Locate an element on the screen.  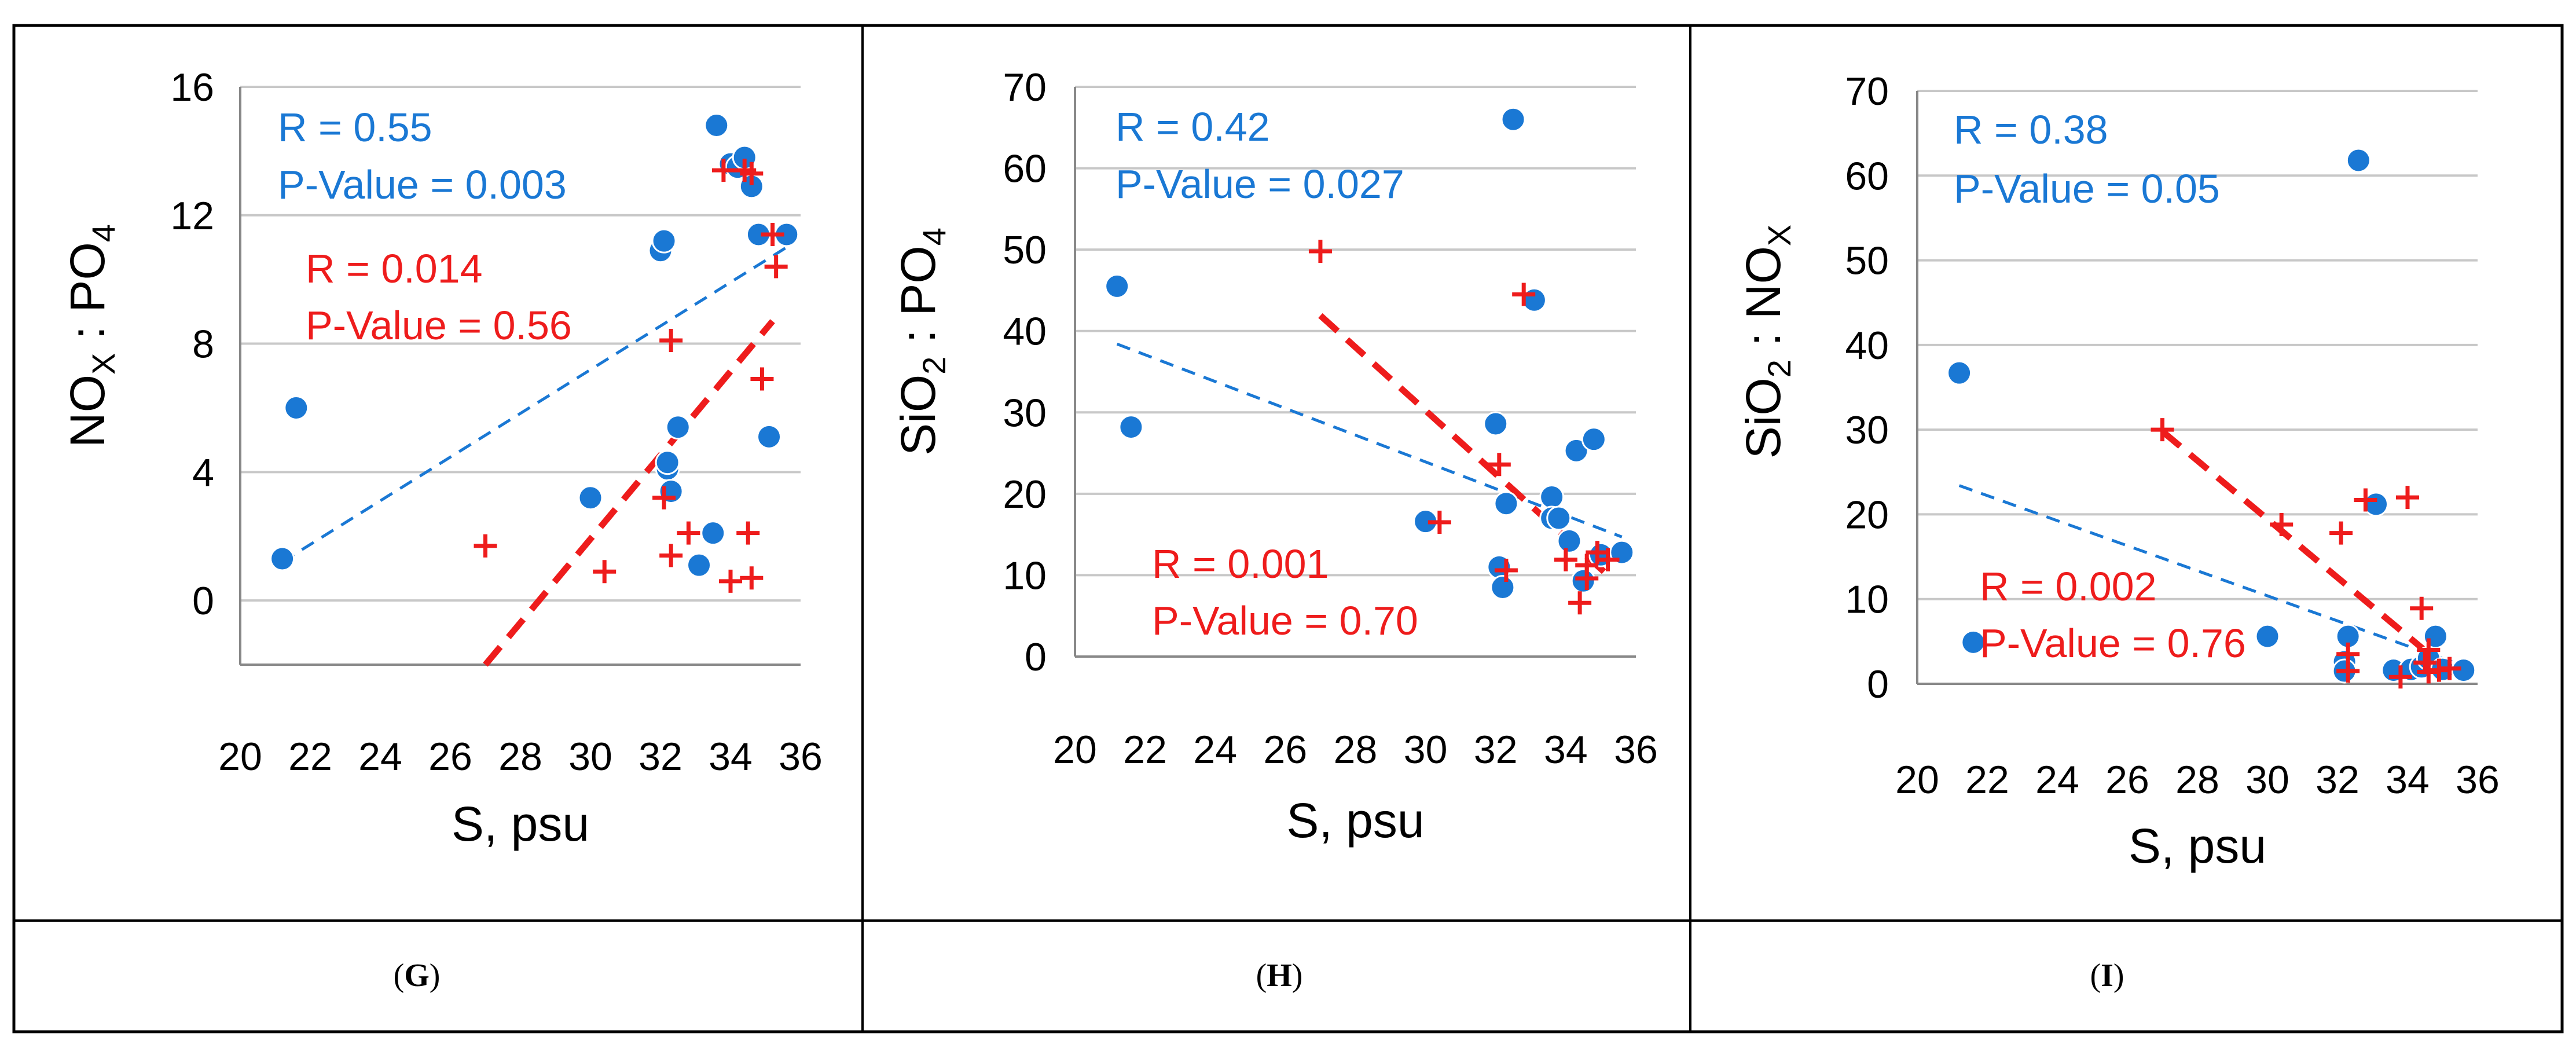
blue-p-value-label: P-Value = 0.05 is located at coordinates (2087, 189).